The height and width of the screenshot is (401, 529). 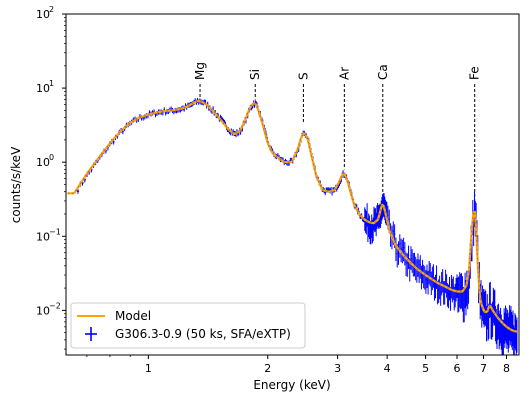 I want to click on legend-box, so click(x=188, y=325).